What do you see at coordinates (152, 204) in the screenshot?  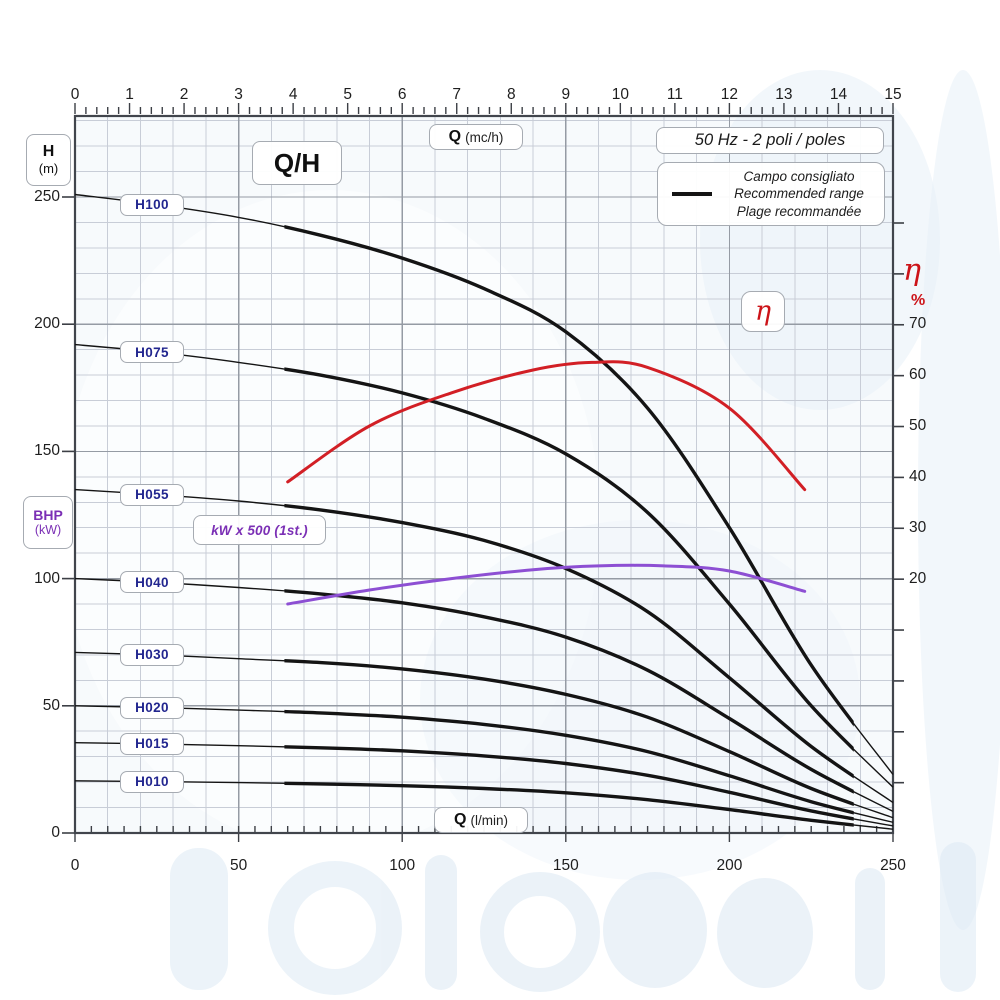 I see `curve-label-H100: H100` at bounding box center [152, 204].